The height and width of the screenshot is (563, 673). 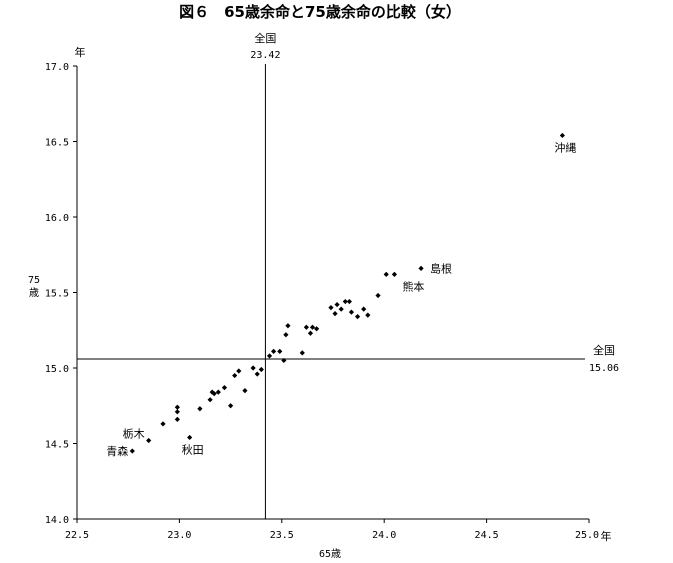 What do you see at coordinates (330, 554) in the screenshot?
I see `x-axis-label: 65歳` at bounding box center [330, 554].